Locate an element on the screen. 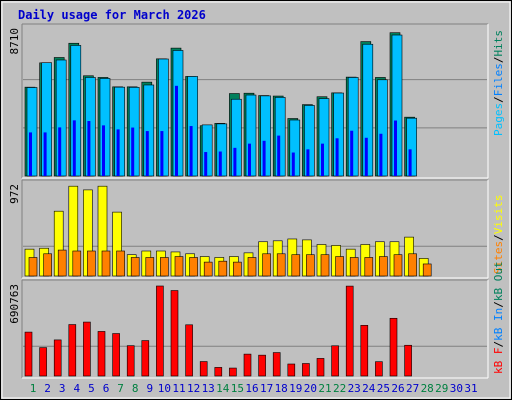 Image resolution: width=512 pixels, height=400 pixels. x-tick-day-29: 29 is located at coordinates (441, 388).